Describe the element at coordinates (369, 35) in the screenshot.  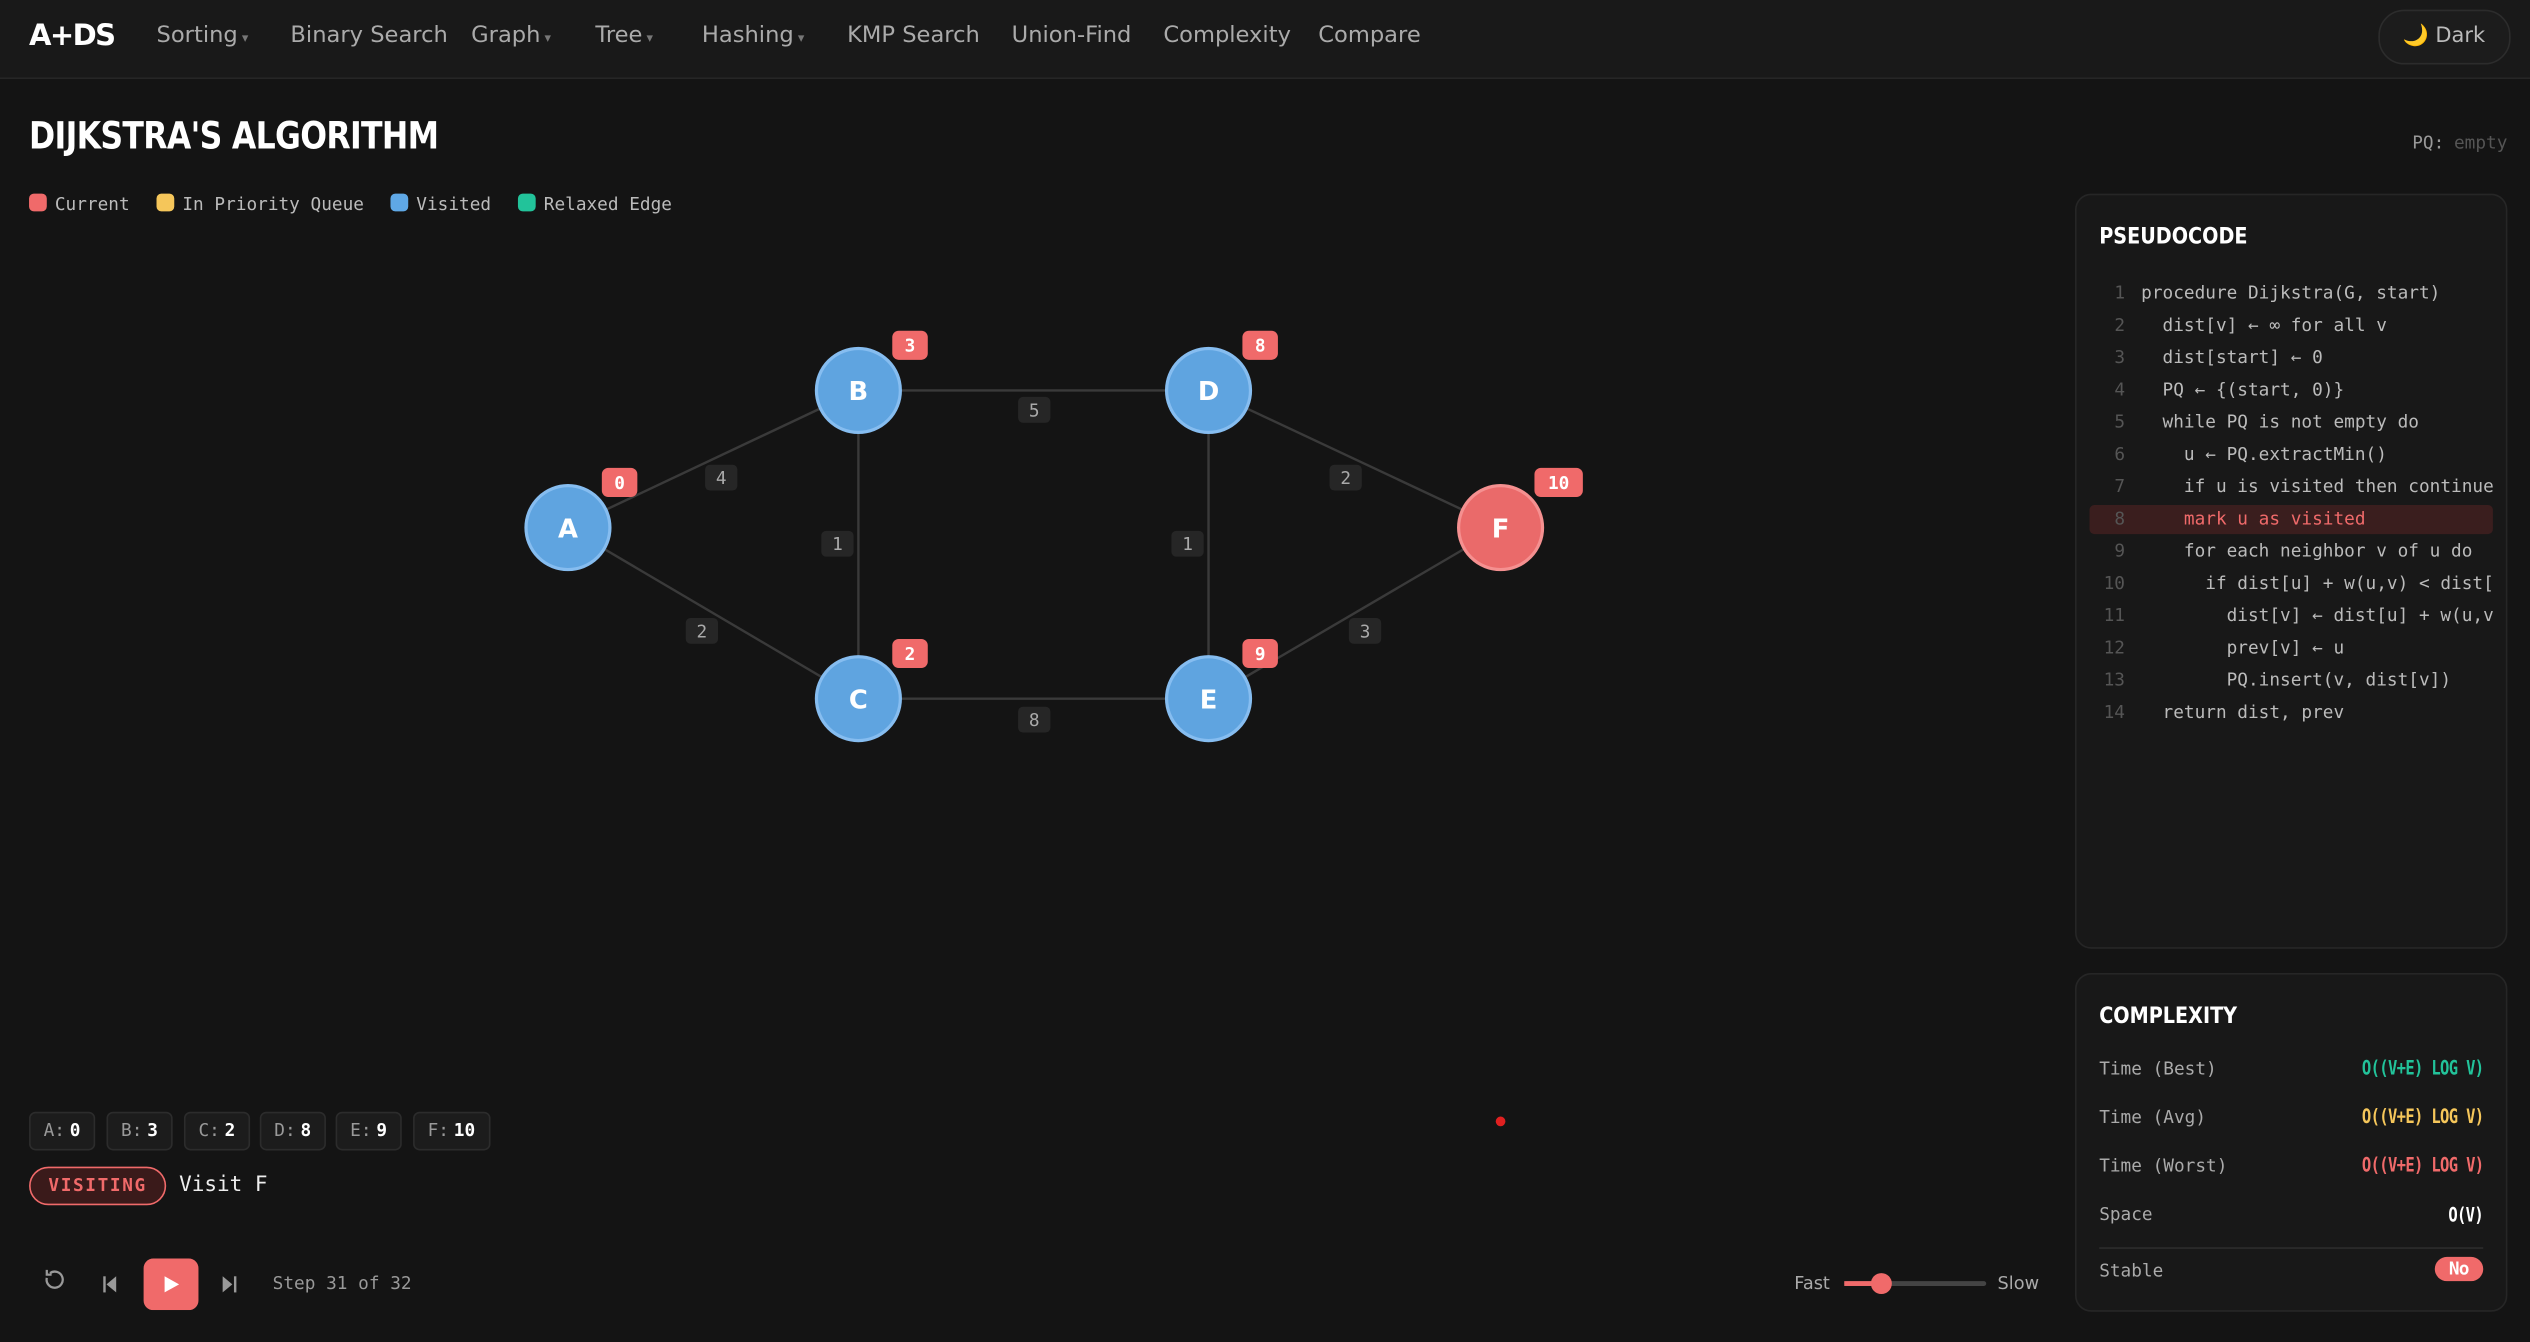
I see `nav-item: Binary Search` at that location.